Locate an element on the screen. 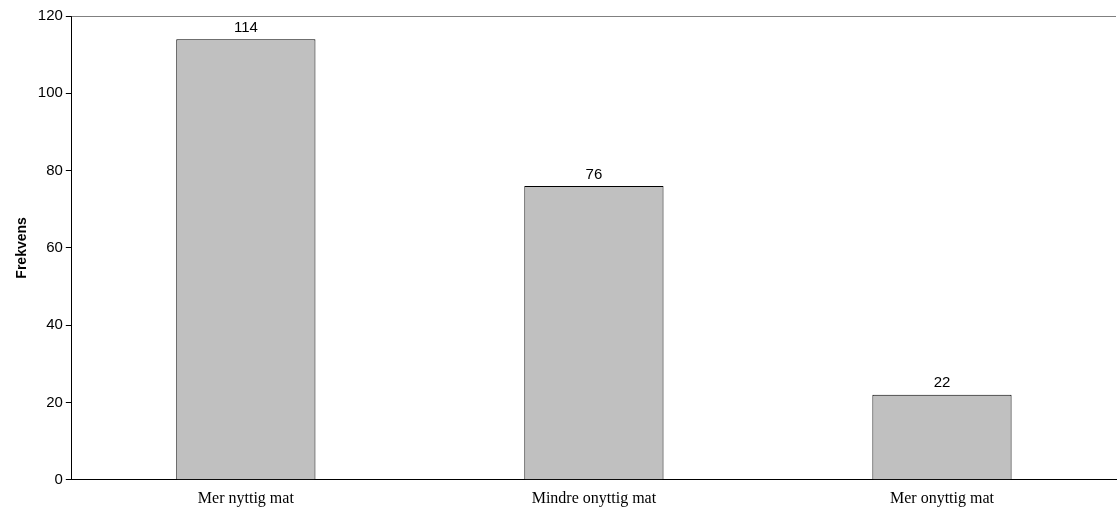  y-axis-title: Frekvens is located at coordinates (21, 247).